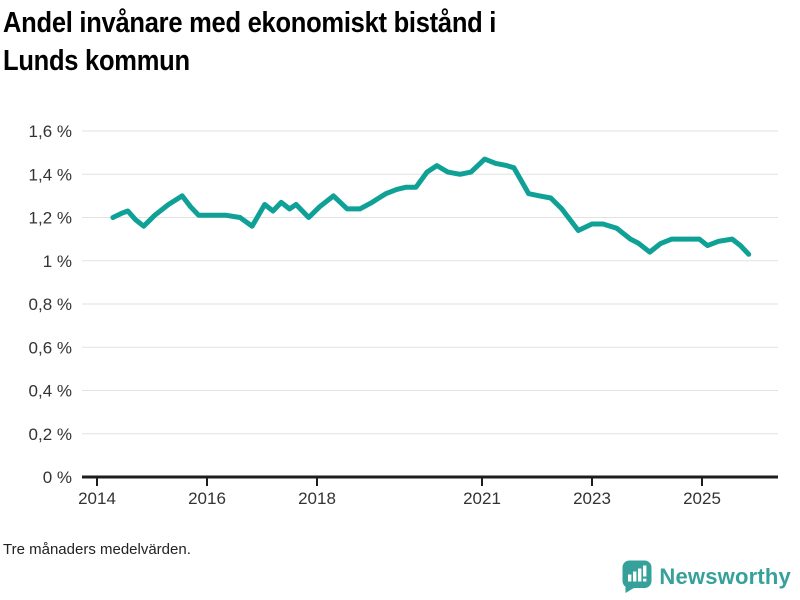 Image resolution: width=800 pixels, height=600 pixels. What do you see at coordinates (207, 498) in the screenshot?
I see `x-tick-label: 2016` at bounding box center [207, 498].